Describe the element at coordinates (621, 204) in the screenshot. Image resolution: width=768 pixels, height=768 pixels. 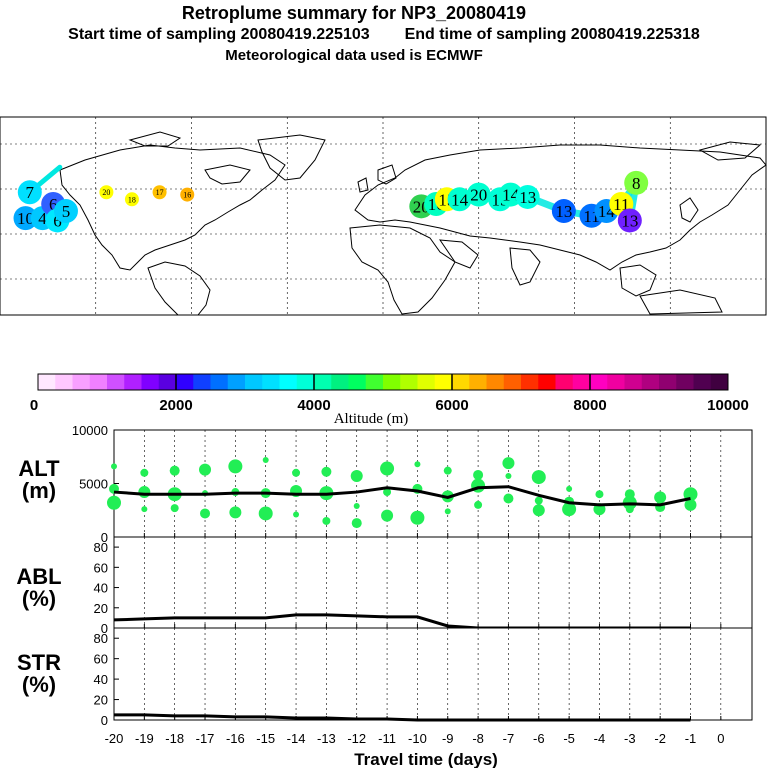
I see `plume-marker-label: 11` at that location.